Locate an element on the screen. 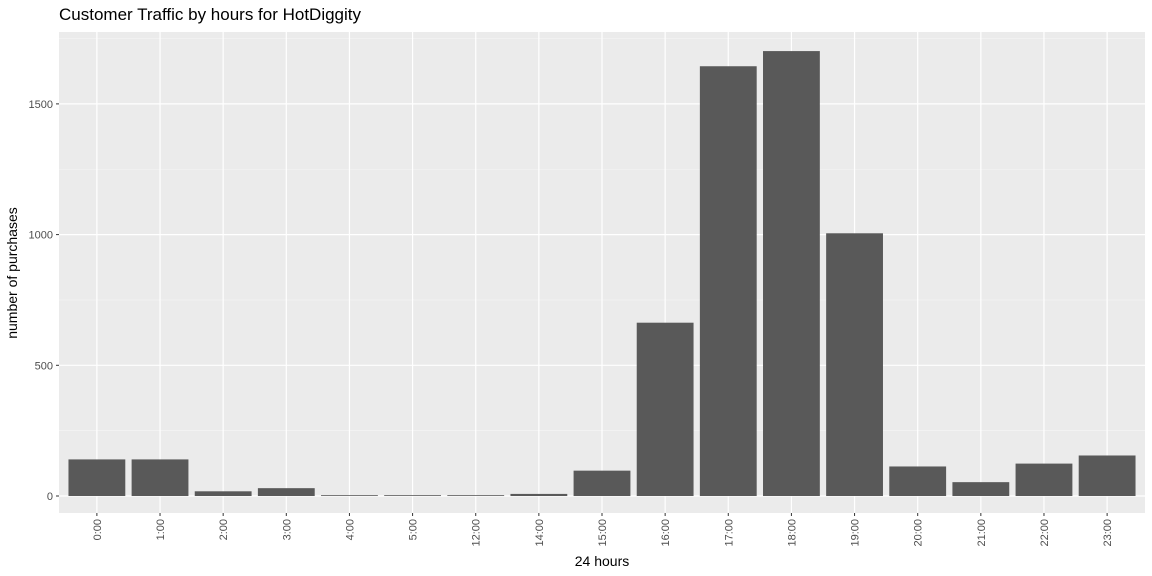 This screenshot has height=576, width=1152. x-tick-label: 22:00 is located at coordinates (1045, 533).